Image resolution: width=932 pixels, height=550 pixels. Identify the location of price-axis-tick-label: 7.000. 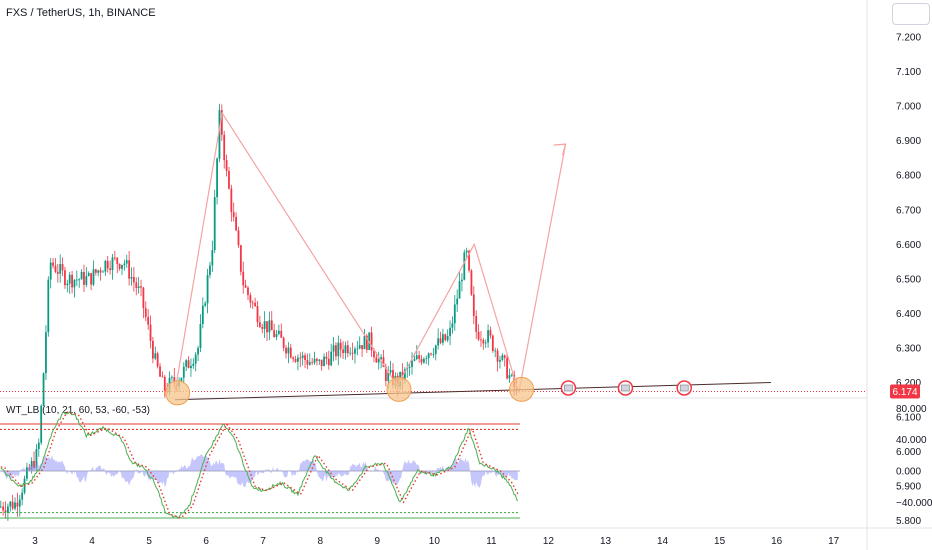
(908, 107).